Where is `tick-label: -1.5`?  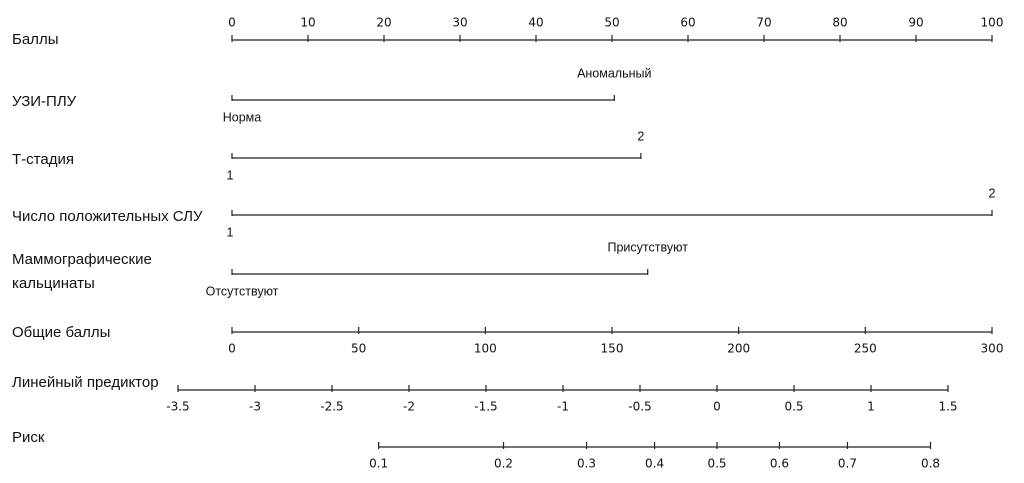 tick-label: -1.5 is located at coordinates (485, 407).